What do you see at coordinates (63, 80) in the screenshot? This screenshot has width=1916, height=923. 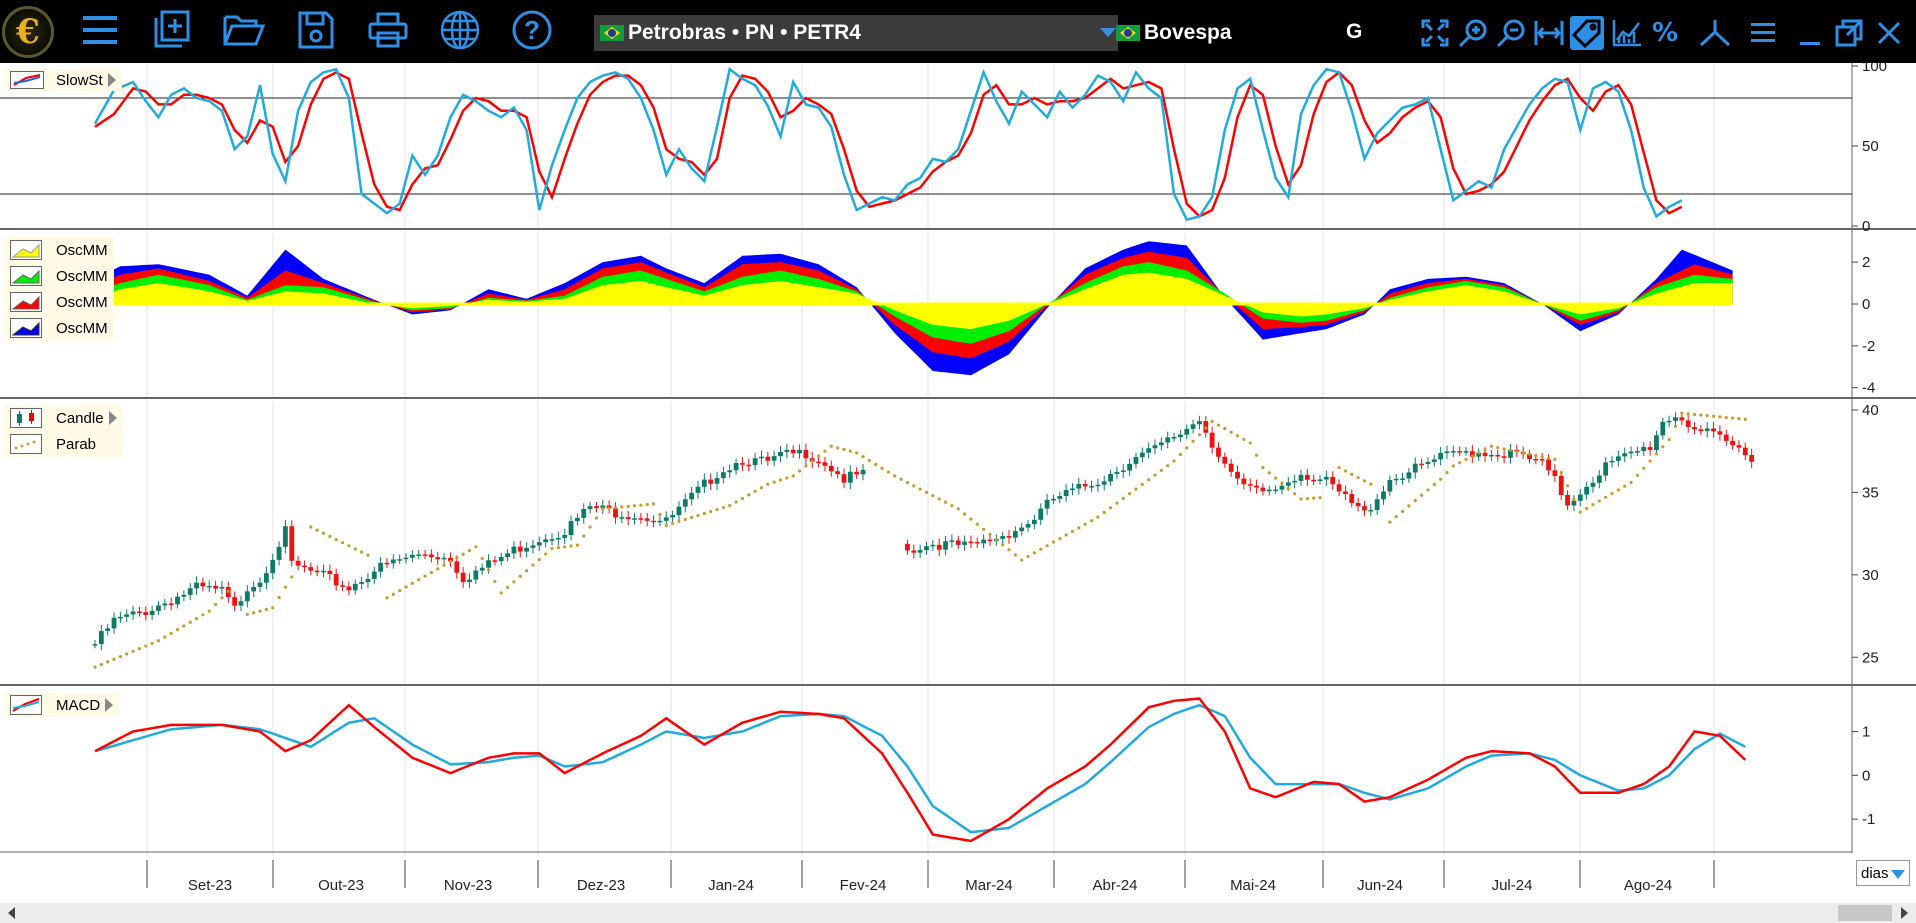 I see `legend-slowst: SlowSt` at bounding box center [63, 80].